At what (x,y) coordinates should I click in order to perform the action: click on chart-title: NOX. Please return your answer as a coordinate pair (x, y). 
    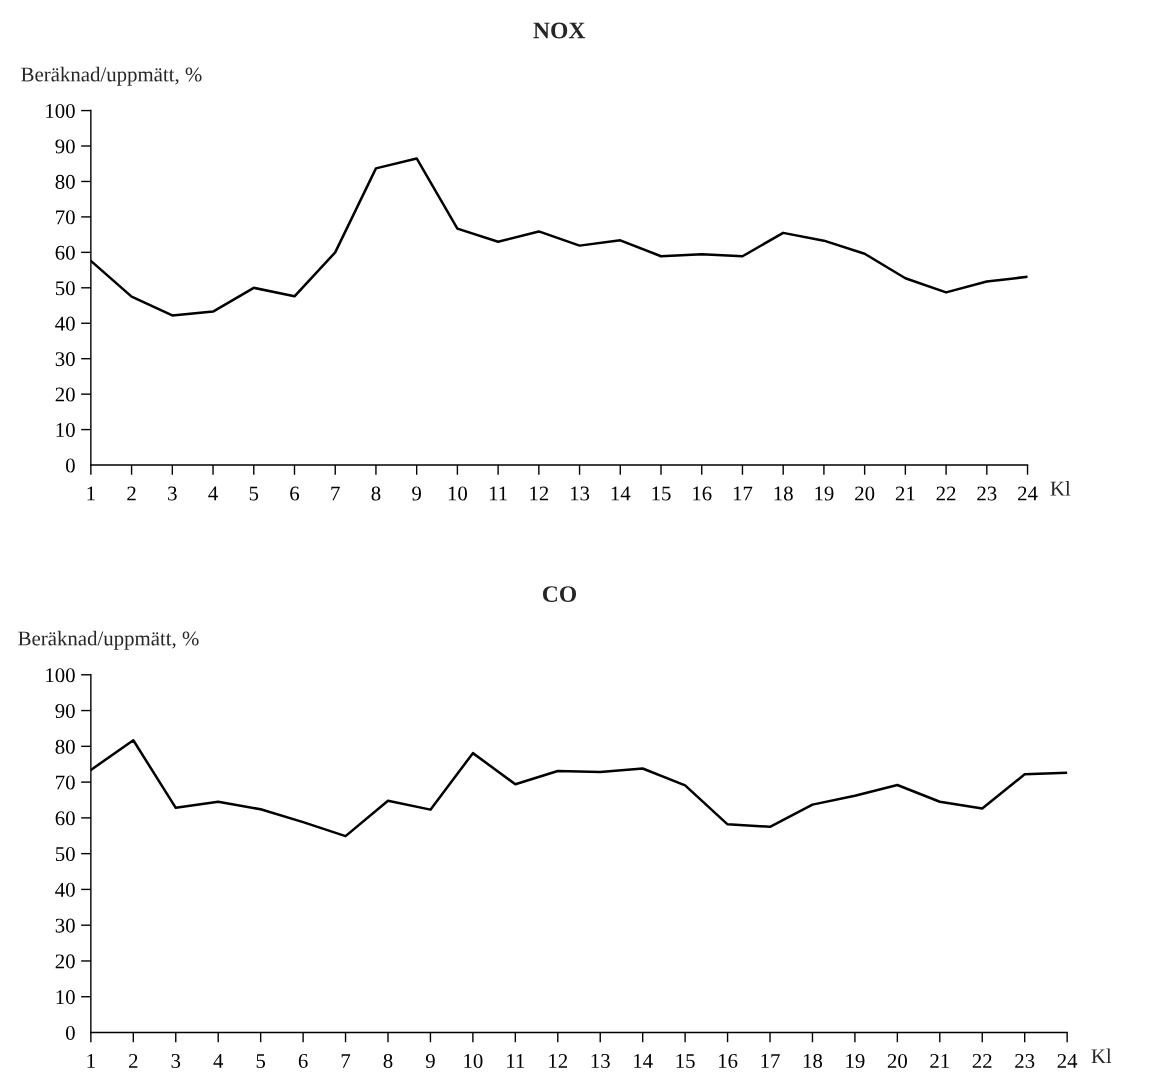
    Looking at the image, I should click on (559, 30).